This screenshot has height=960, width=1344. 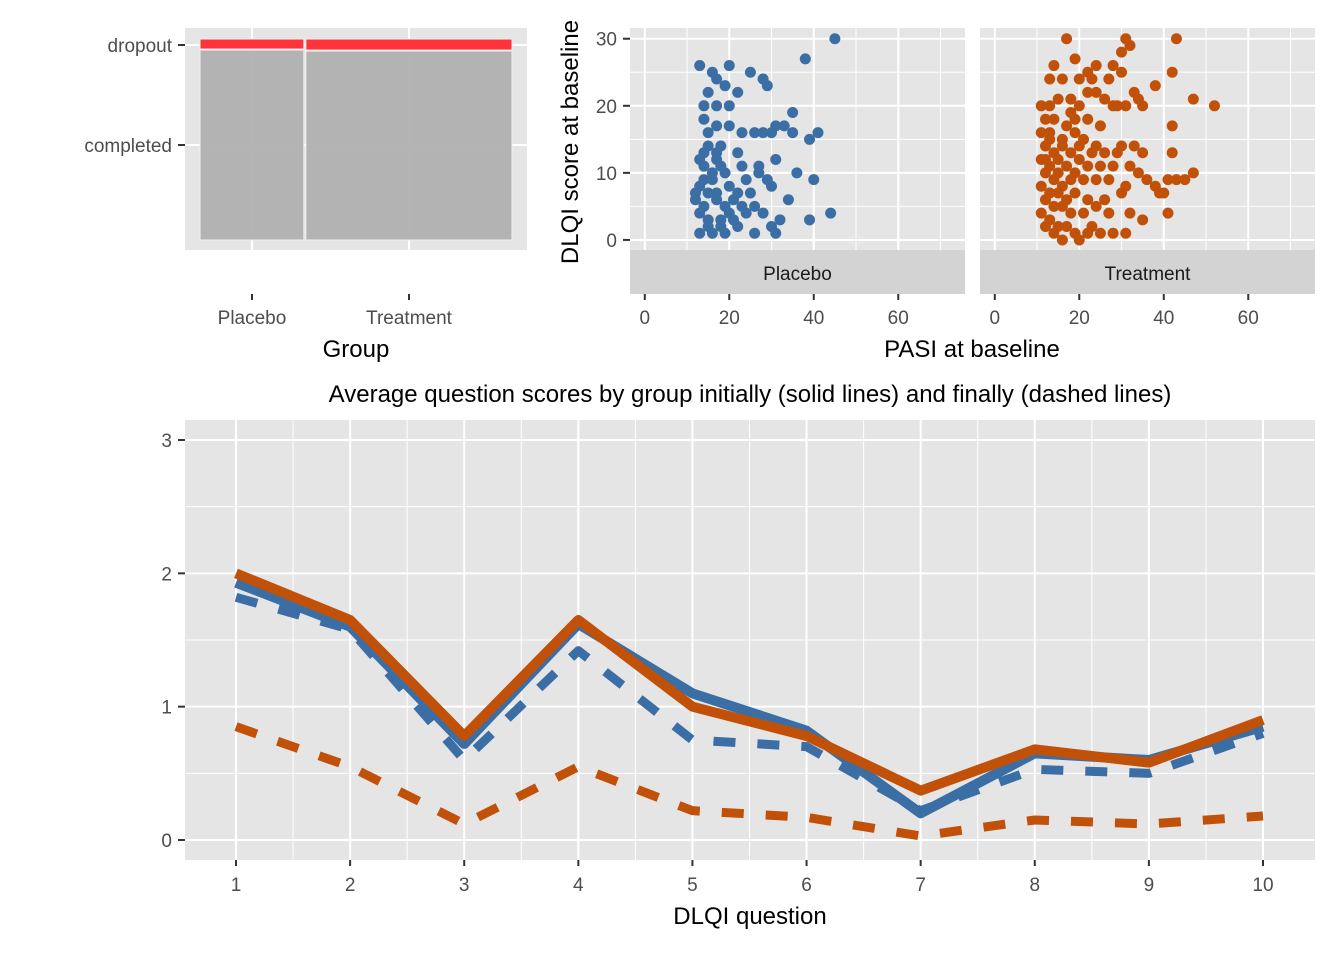 What do you see at coordinates (797, 274) in the screenshot?
I see `facet-label: Placebo` at bounding box center [797, 274].